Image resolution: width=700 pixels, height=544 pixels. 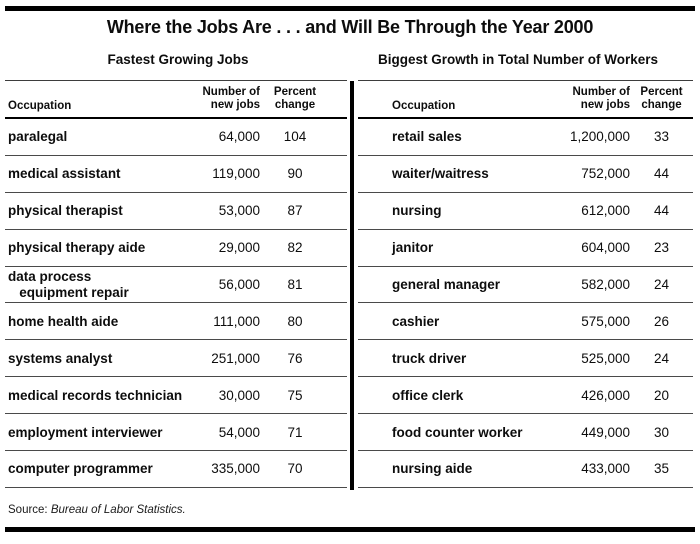 What do you see at coordinates (525, 396) in the screenshot?
I see `table-row: office clerk 426,000 20` at bounding box center [525, 396].